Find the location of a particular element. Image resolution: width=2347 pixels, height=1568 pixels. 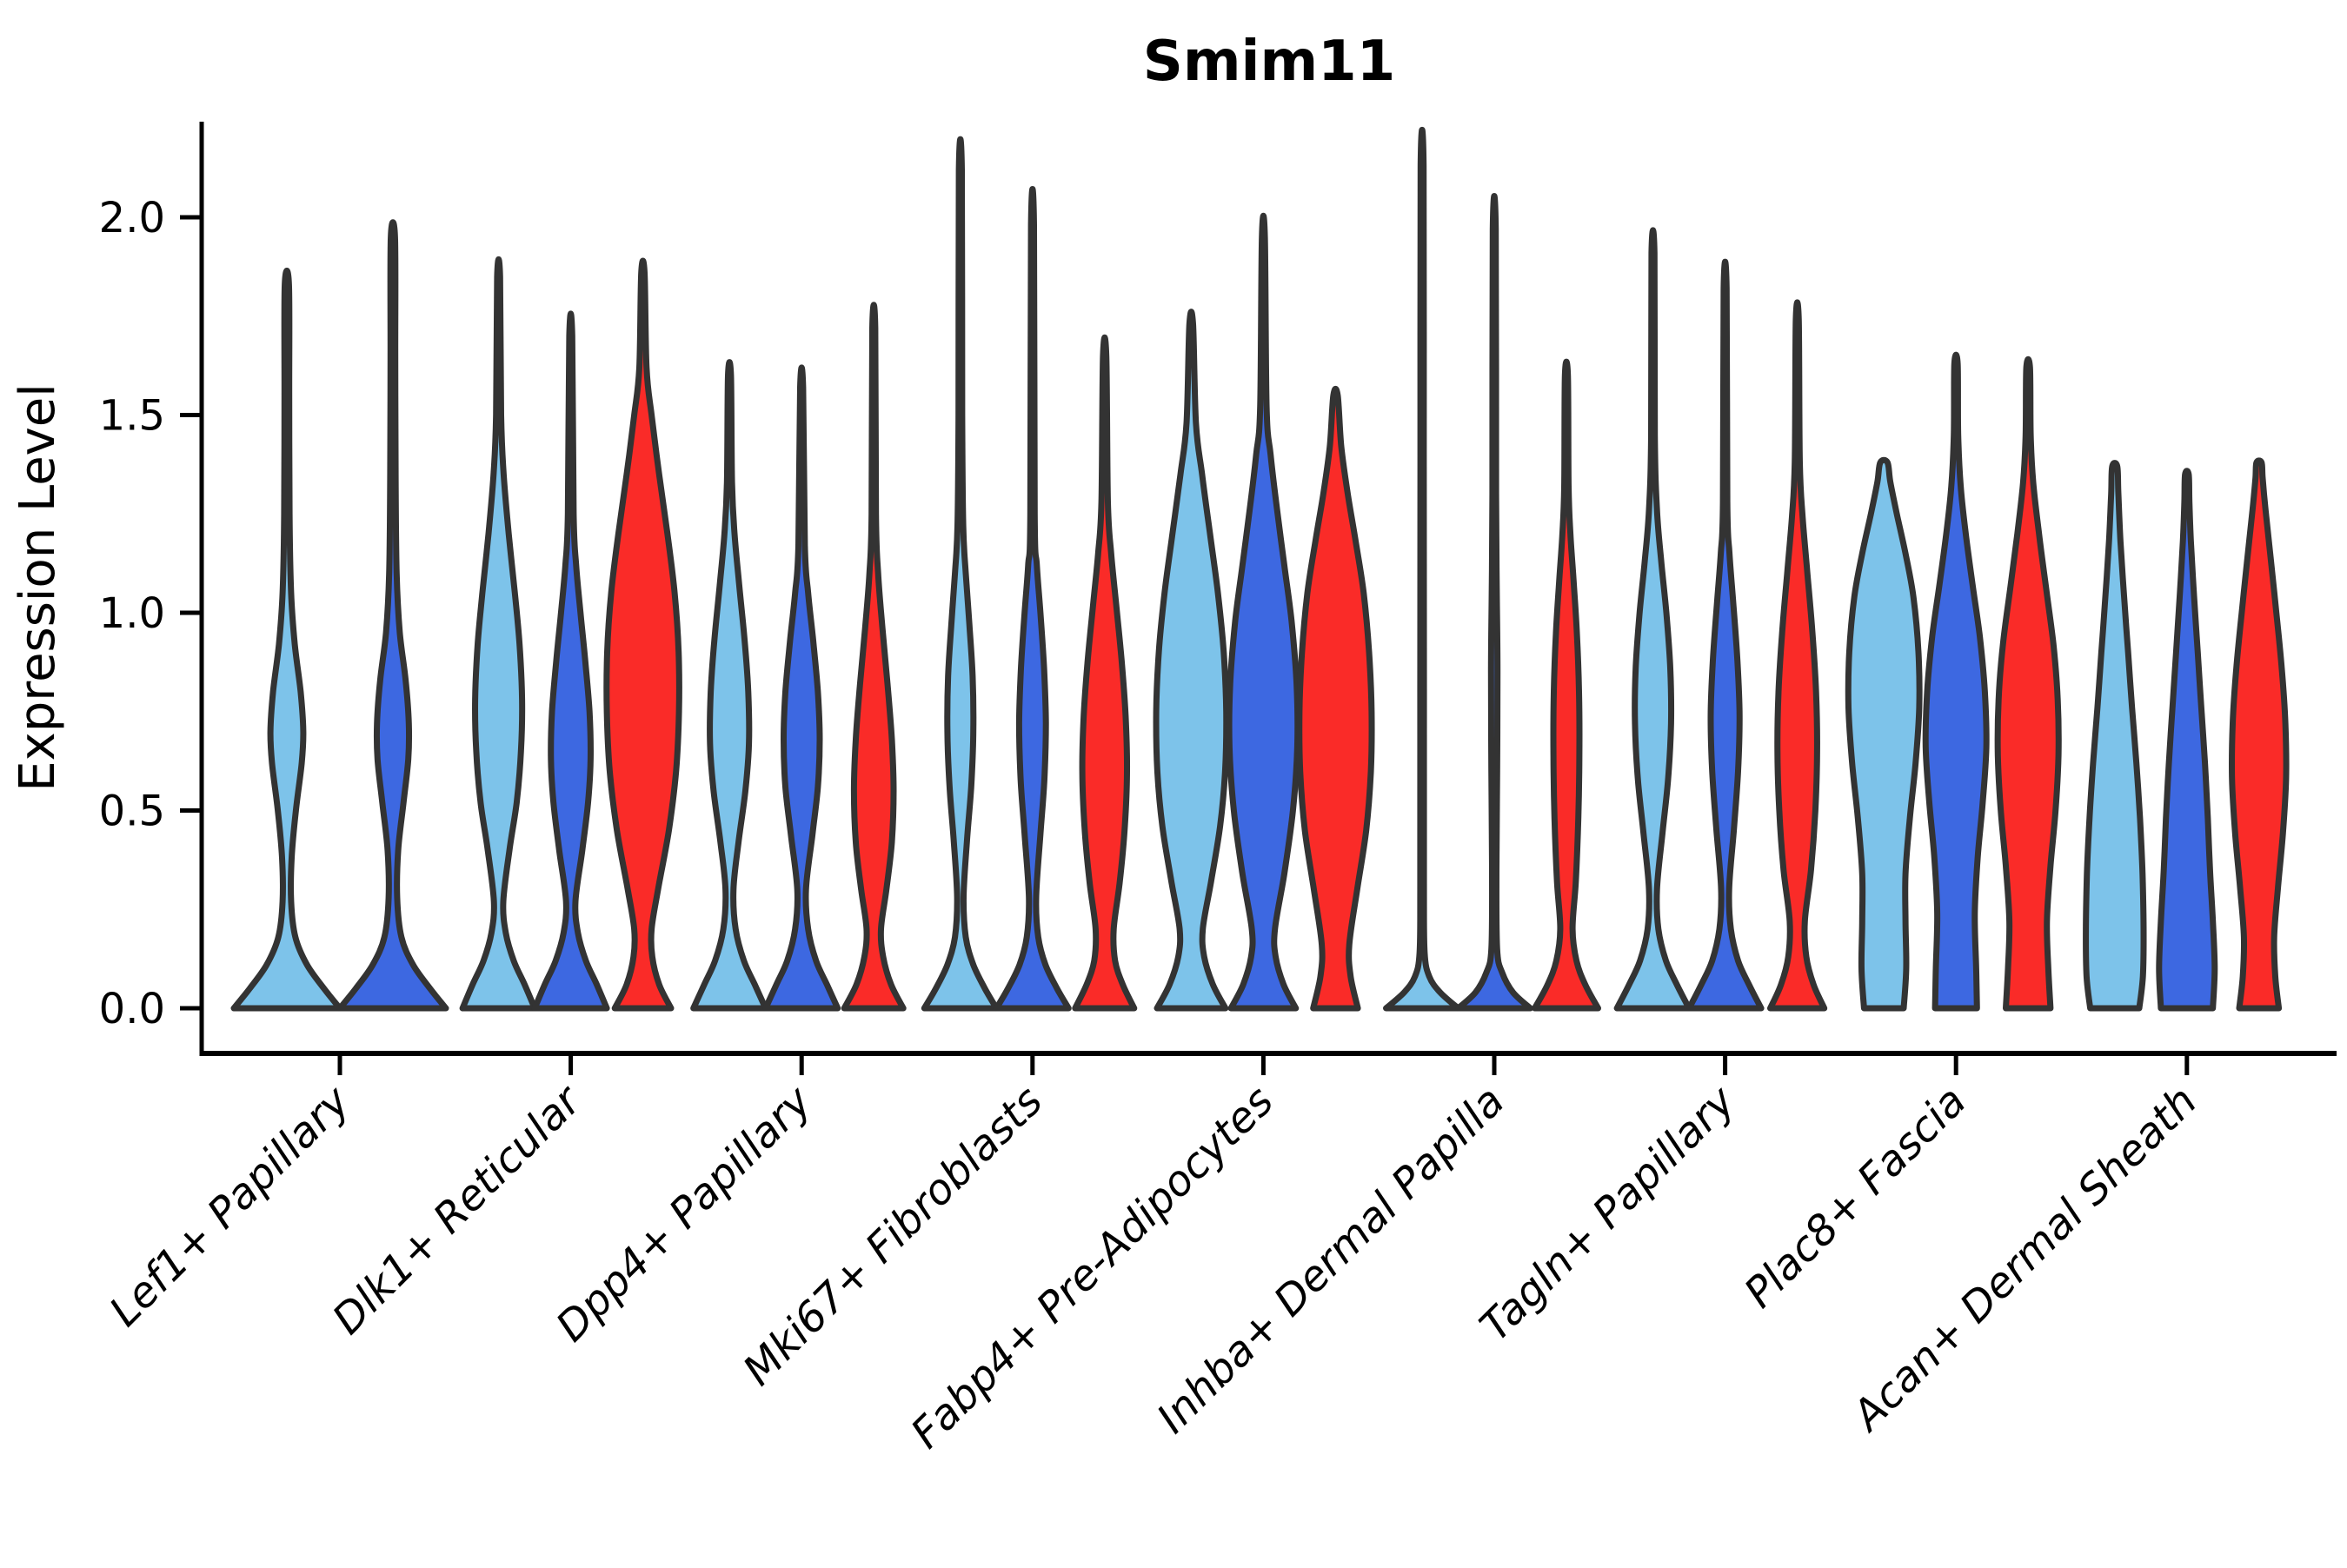

violin-mki67-fibroblasts-light-blue is located at coordinates (960, 574).